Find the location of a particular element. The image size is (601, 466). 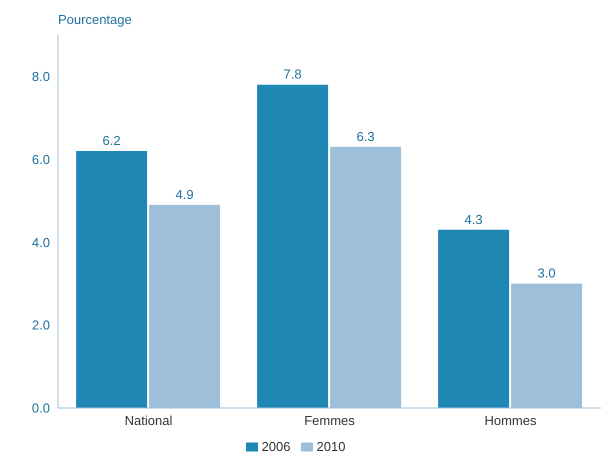

x-tick-label: Hommes is located at coordinates (510, 420).